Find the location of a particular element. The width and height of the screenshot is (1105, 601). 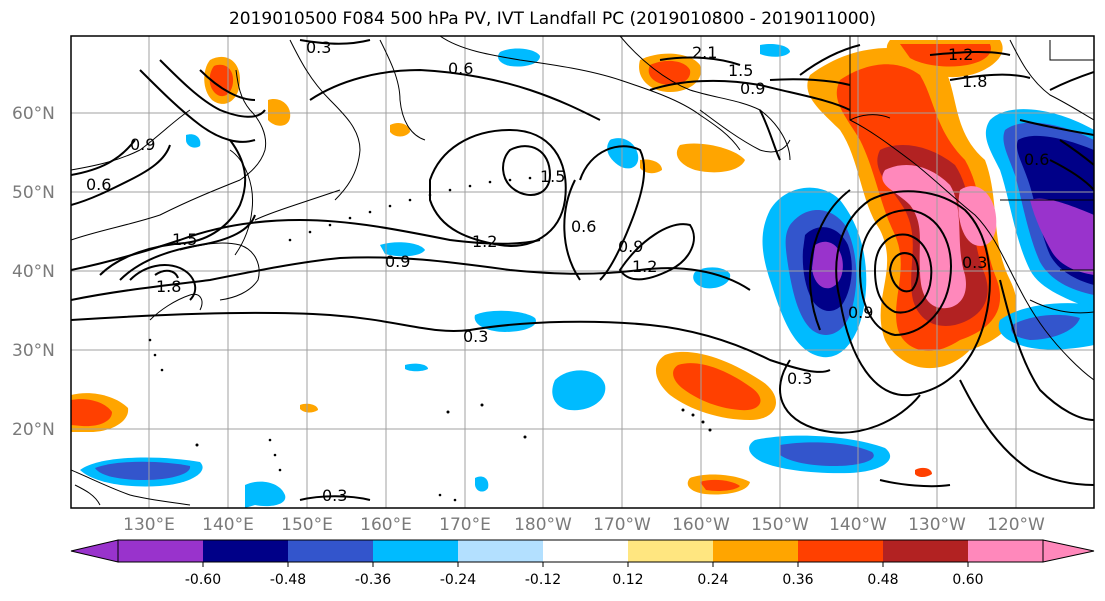

lon-label: 140°W is located at coordinates (858, 525).